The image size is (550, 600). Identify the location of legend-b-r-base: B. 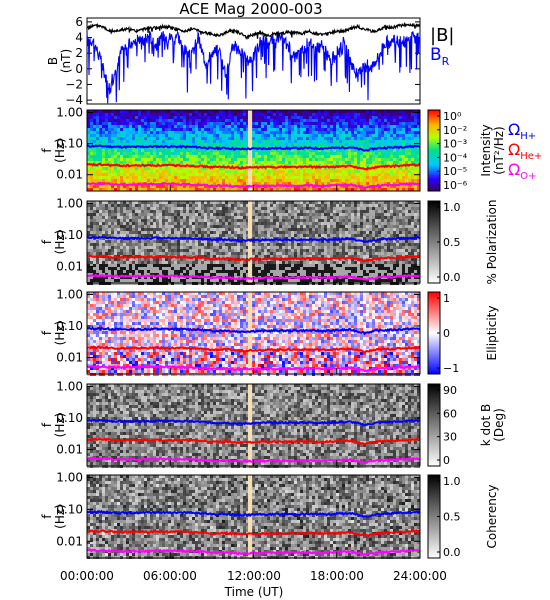
(436, 55).